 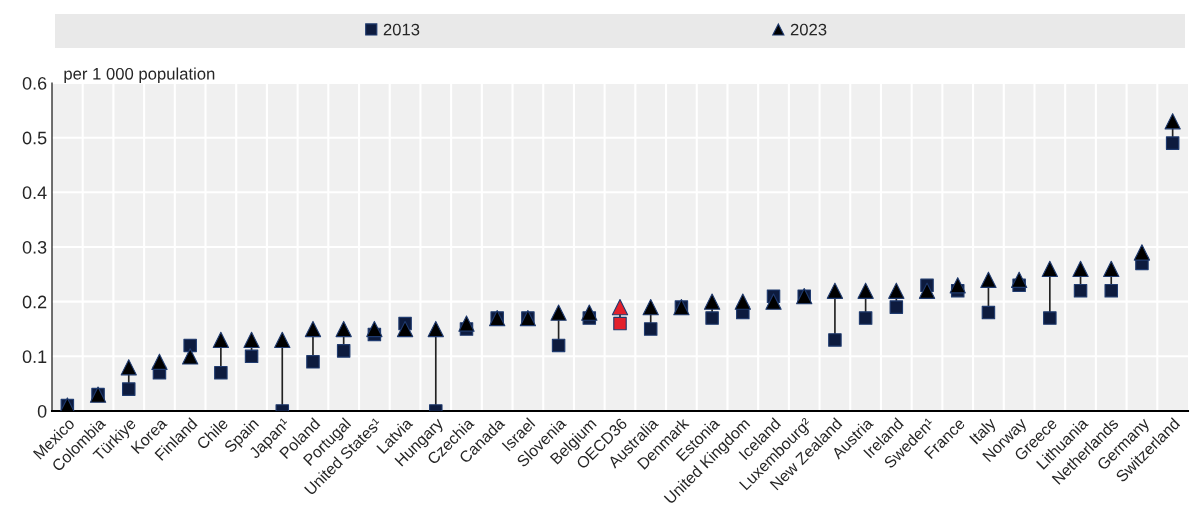 What do you see at coordinates (401, 29) in the screenshot?
I see `legend-label: 2013` at bounding box center [401, 29].